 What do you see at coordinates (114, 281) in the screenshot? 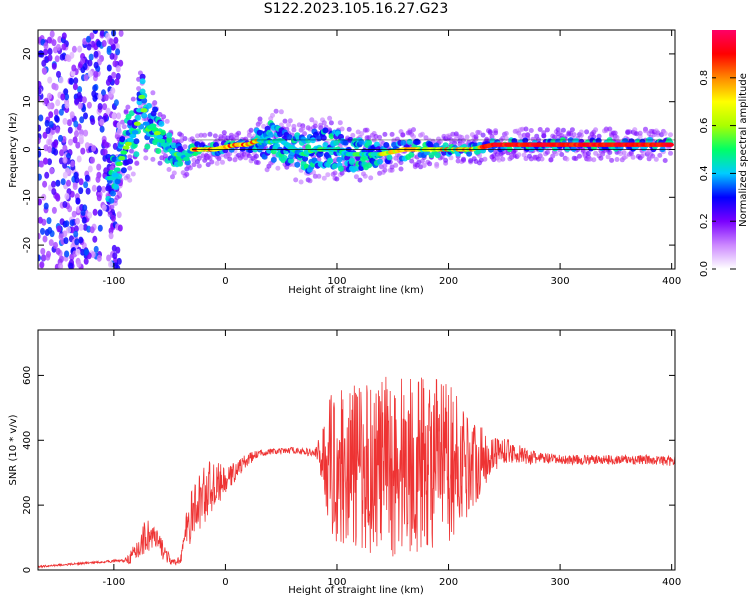
I see `spectrogram-x-tick-label: -100` at bounding box center [114, 281].